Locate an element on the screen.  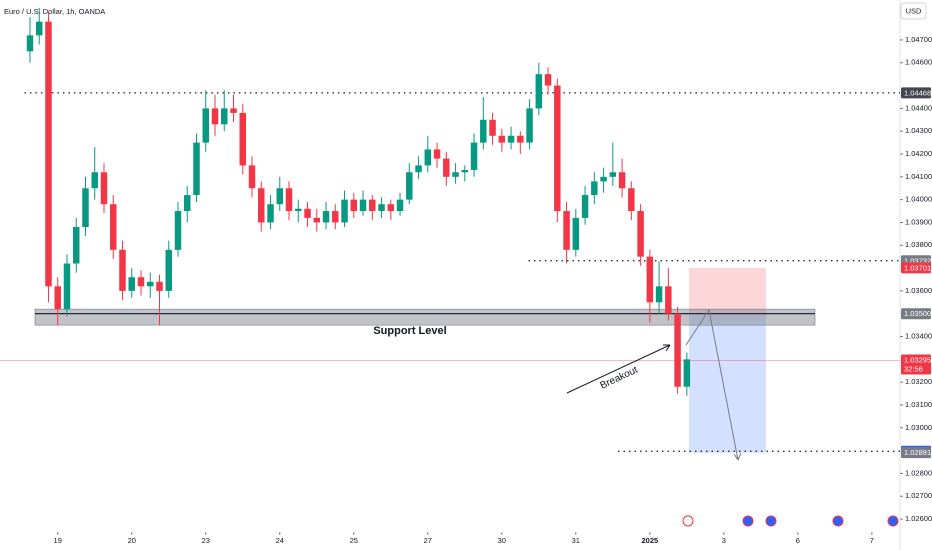
annotation: Support Level is located at coordinates (409, 331).